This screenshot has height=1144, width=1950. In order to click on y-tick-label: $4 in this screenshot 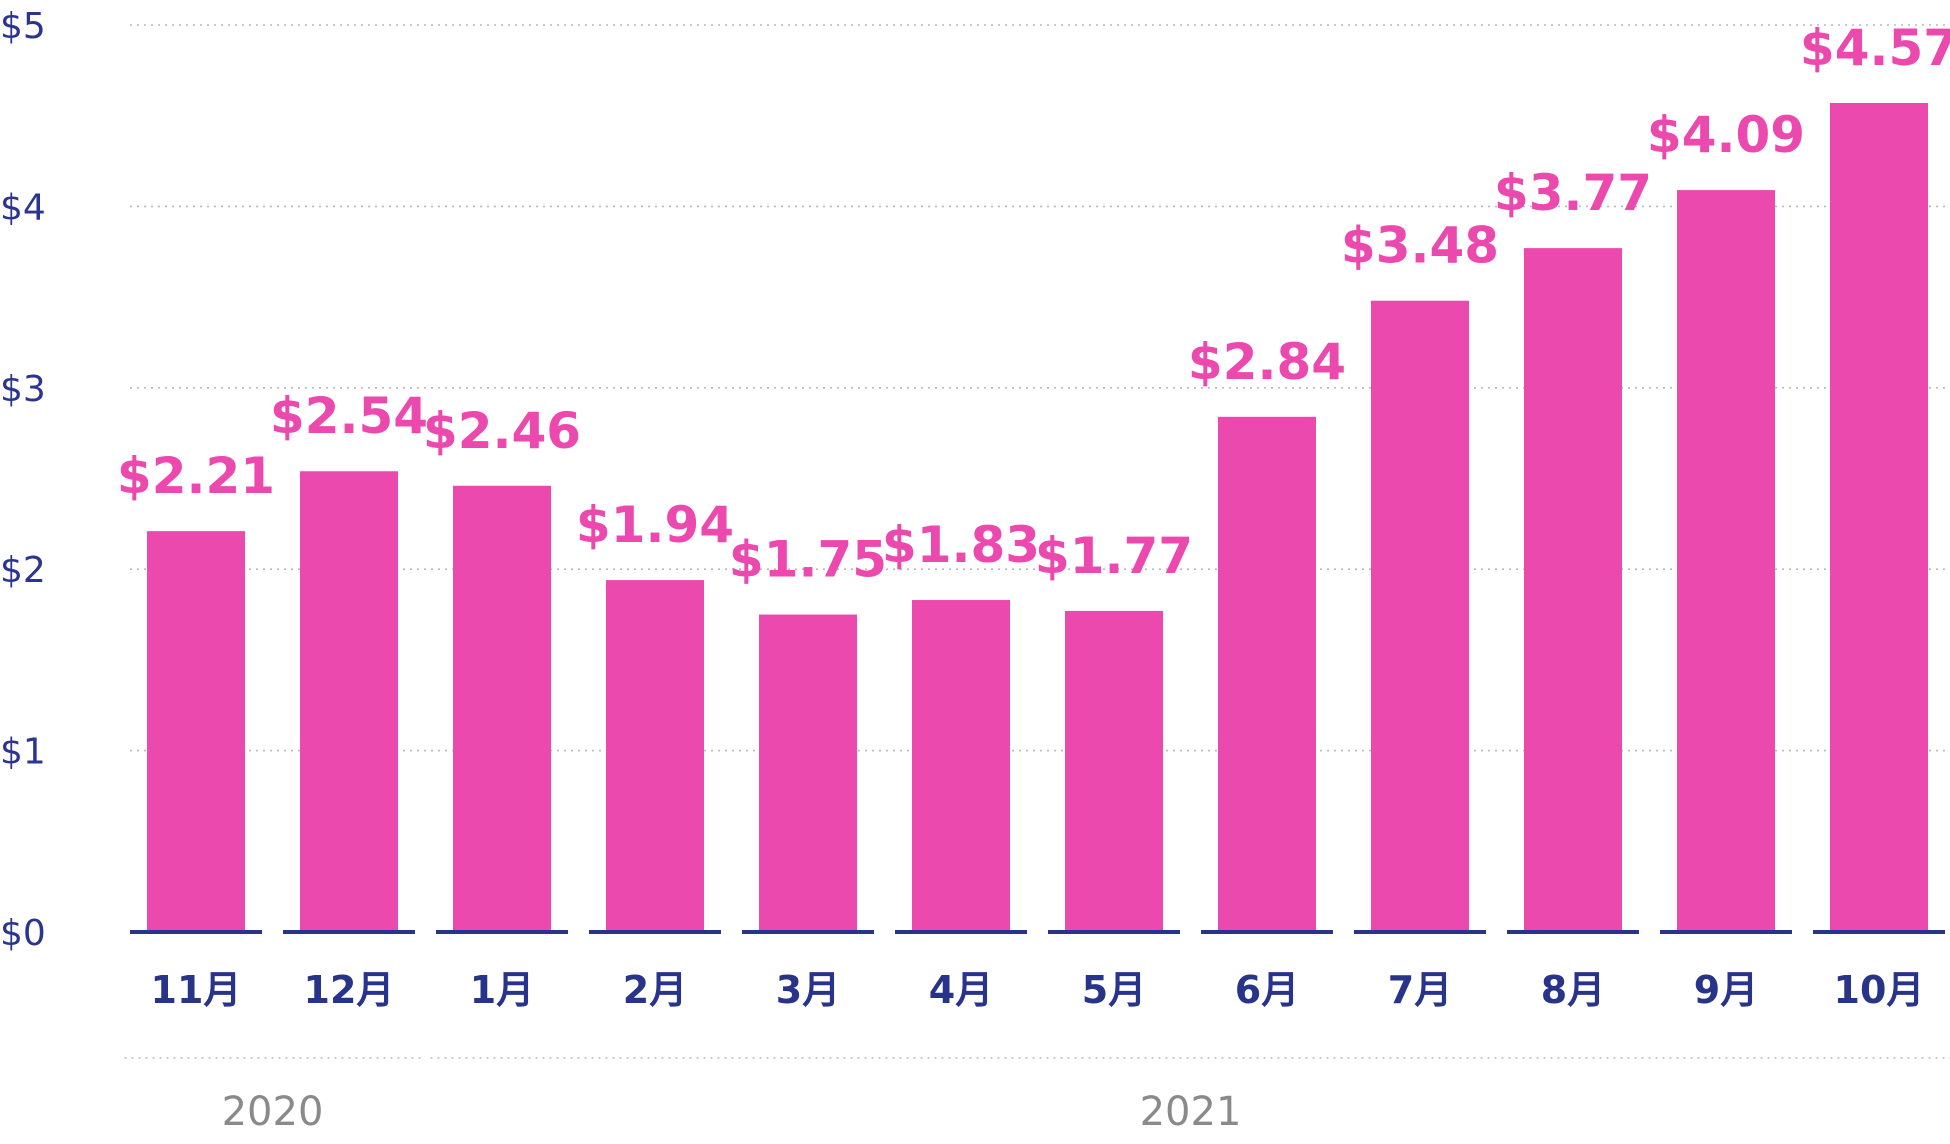, I will do `click(23, 207)`.